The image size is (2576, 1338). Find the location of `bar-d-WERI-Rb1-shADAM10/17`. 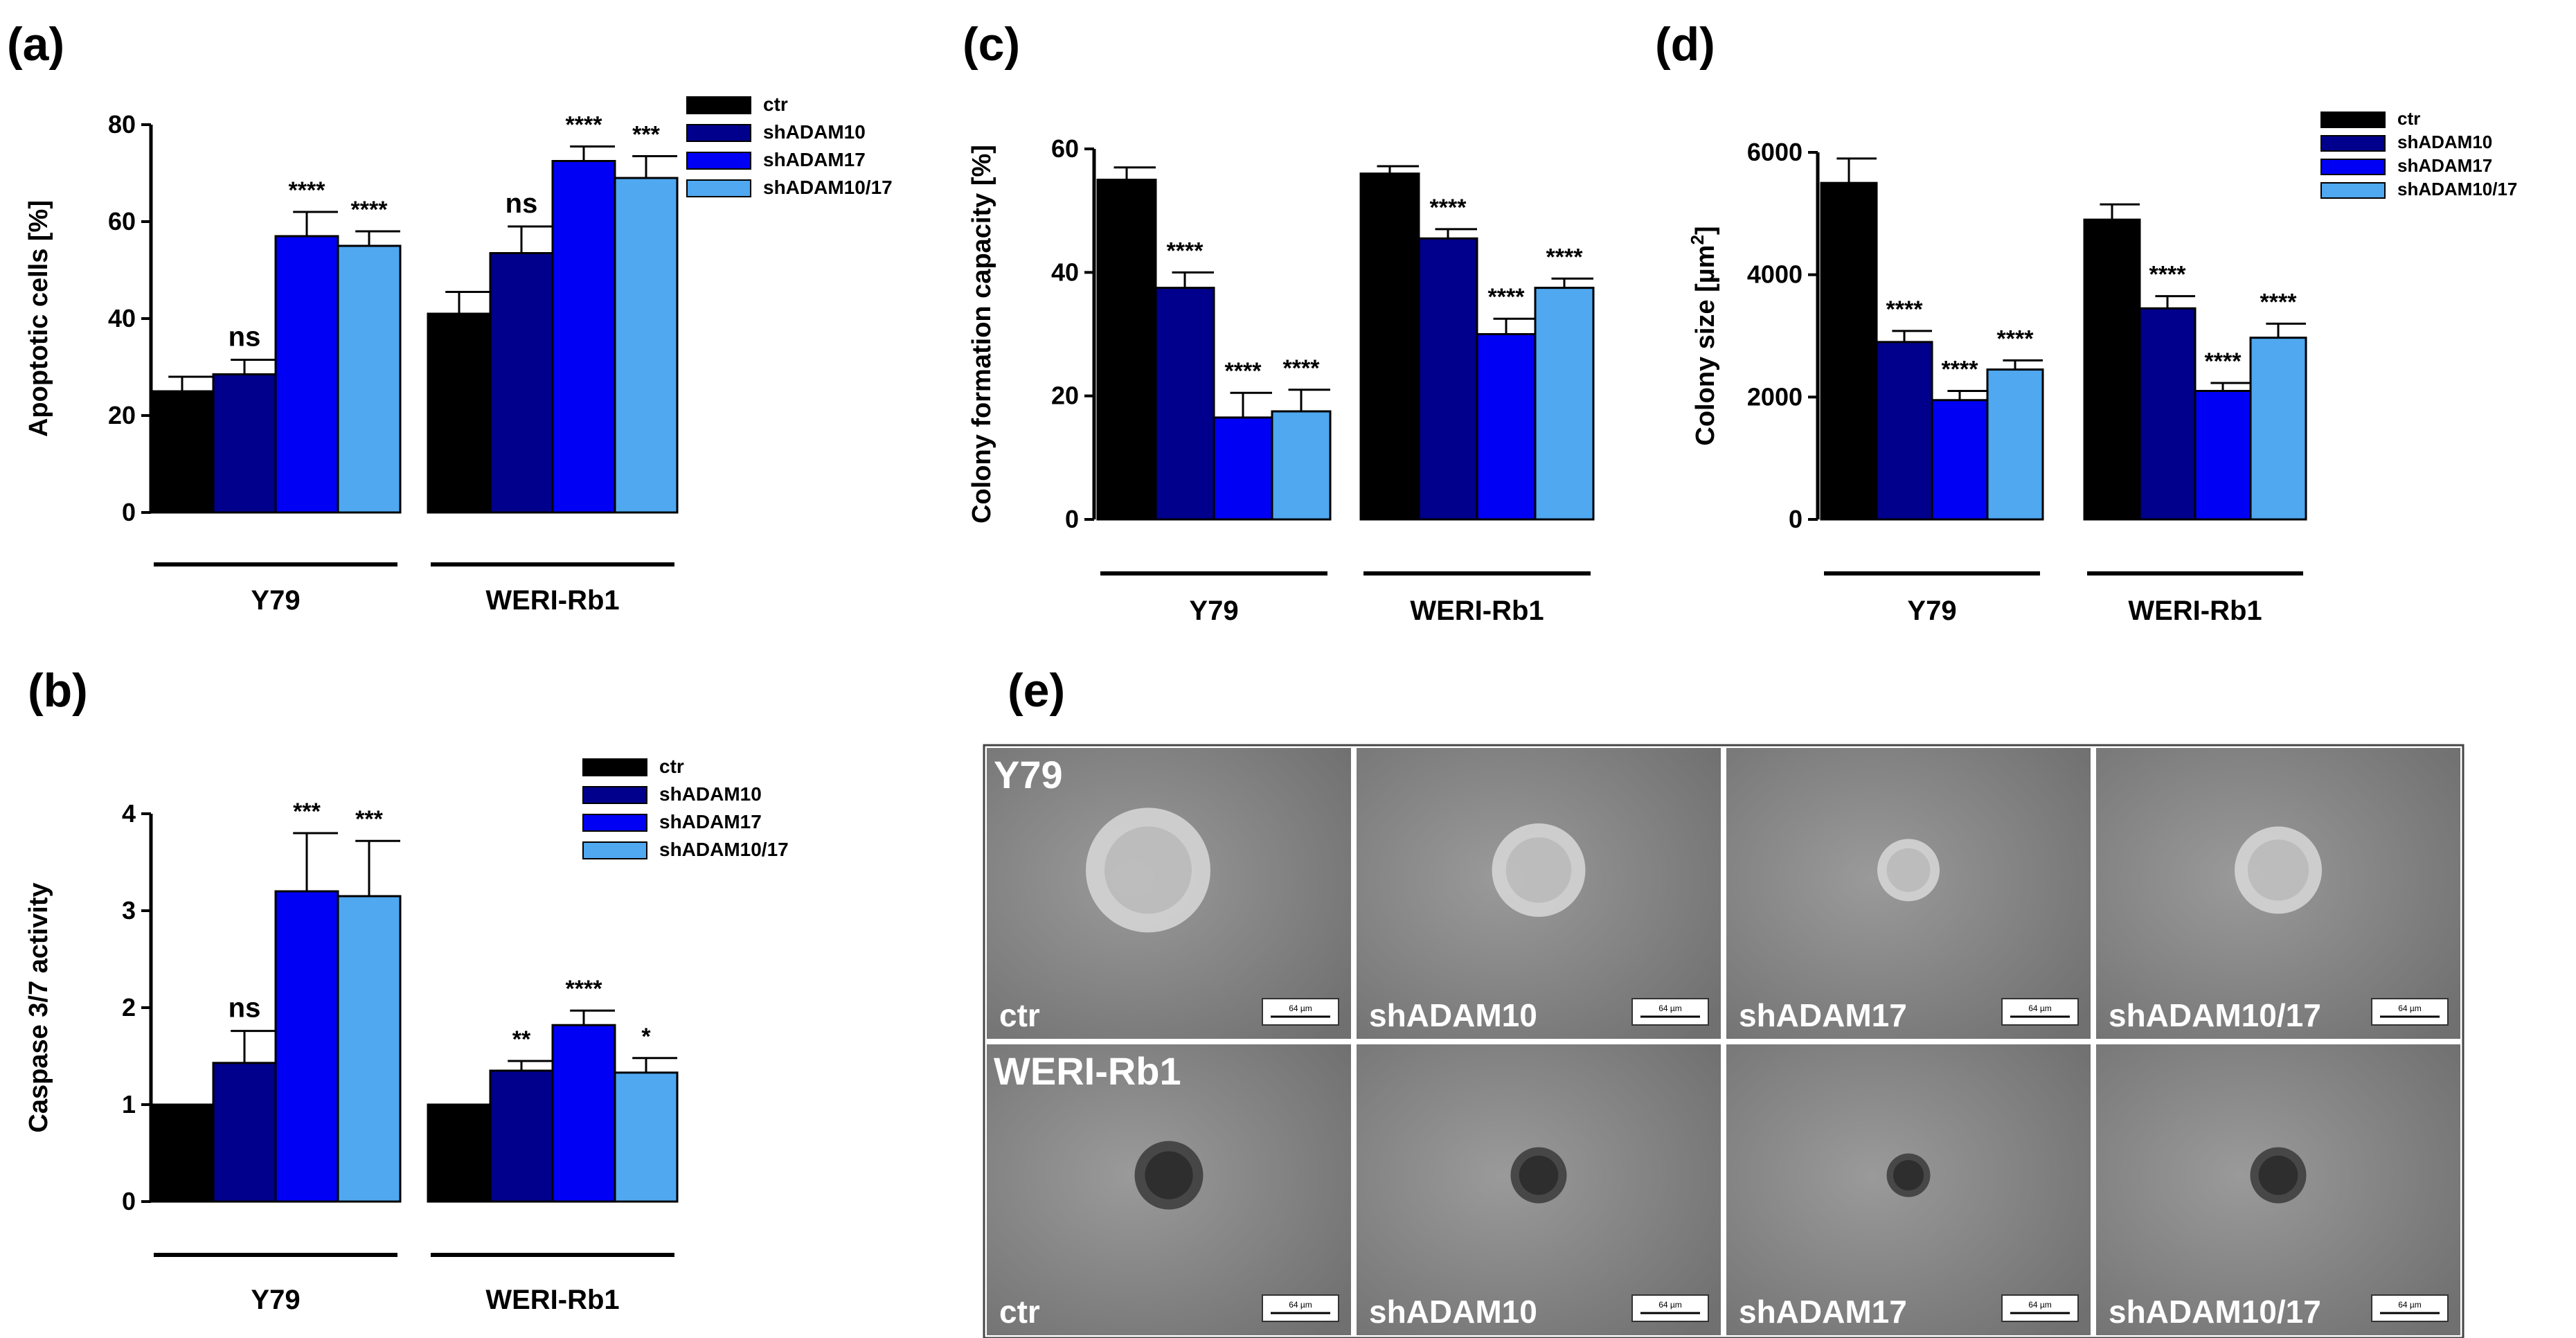

bar-d-WERI-Rb1-shADAM10/17 is located at coordinates (2278, 429).